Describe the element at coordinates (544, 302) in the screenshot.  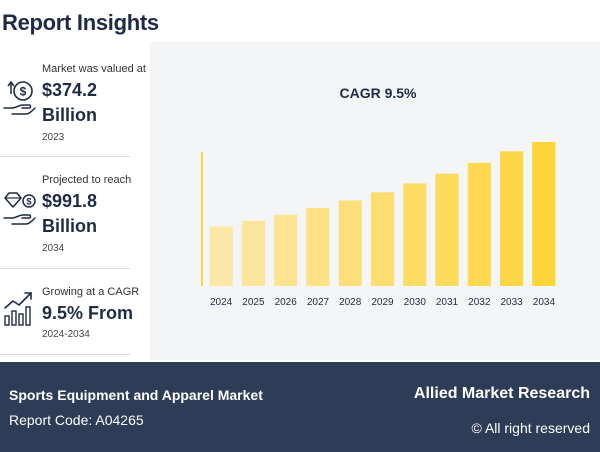
I see `x-tick-label: 2034` at that location.